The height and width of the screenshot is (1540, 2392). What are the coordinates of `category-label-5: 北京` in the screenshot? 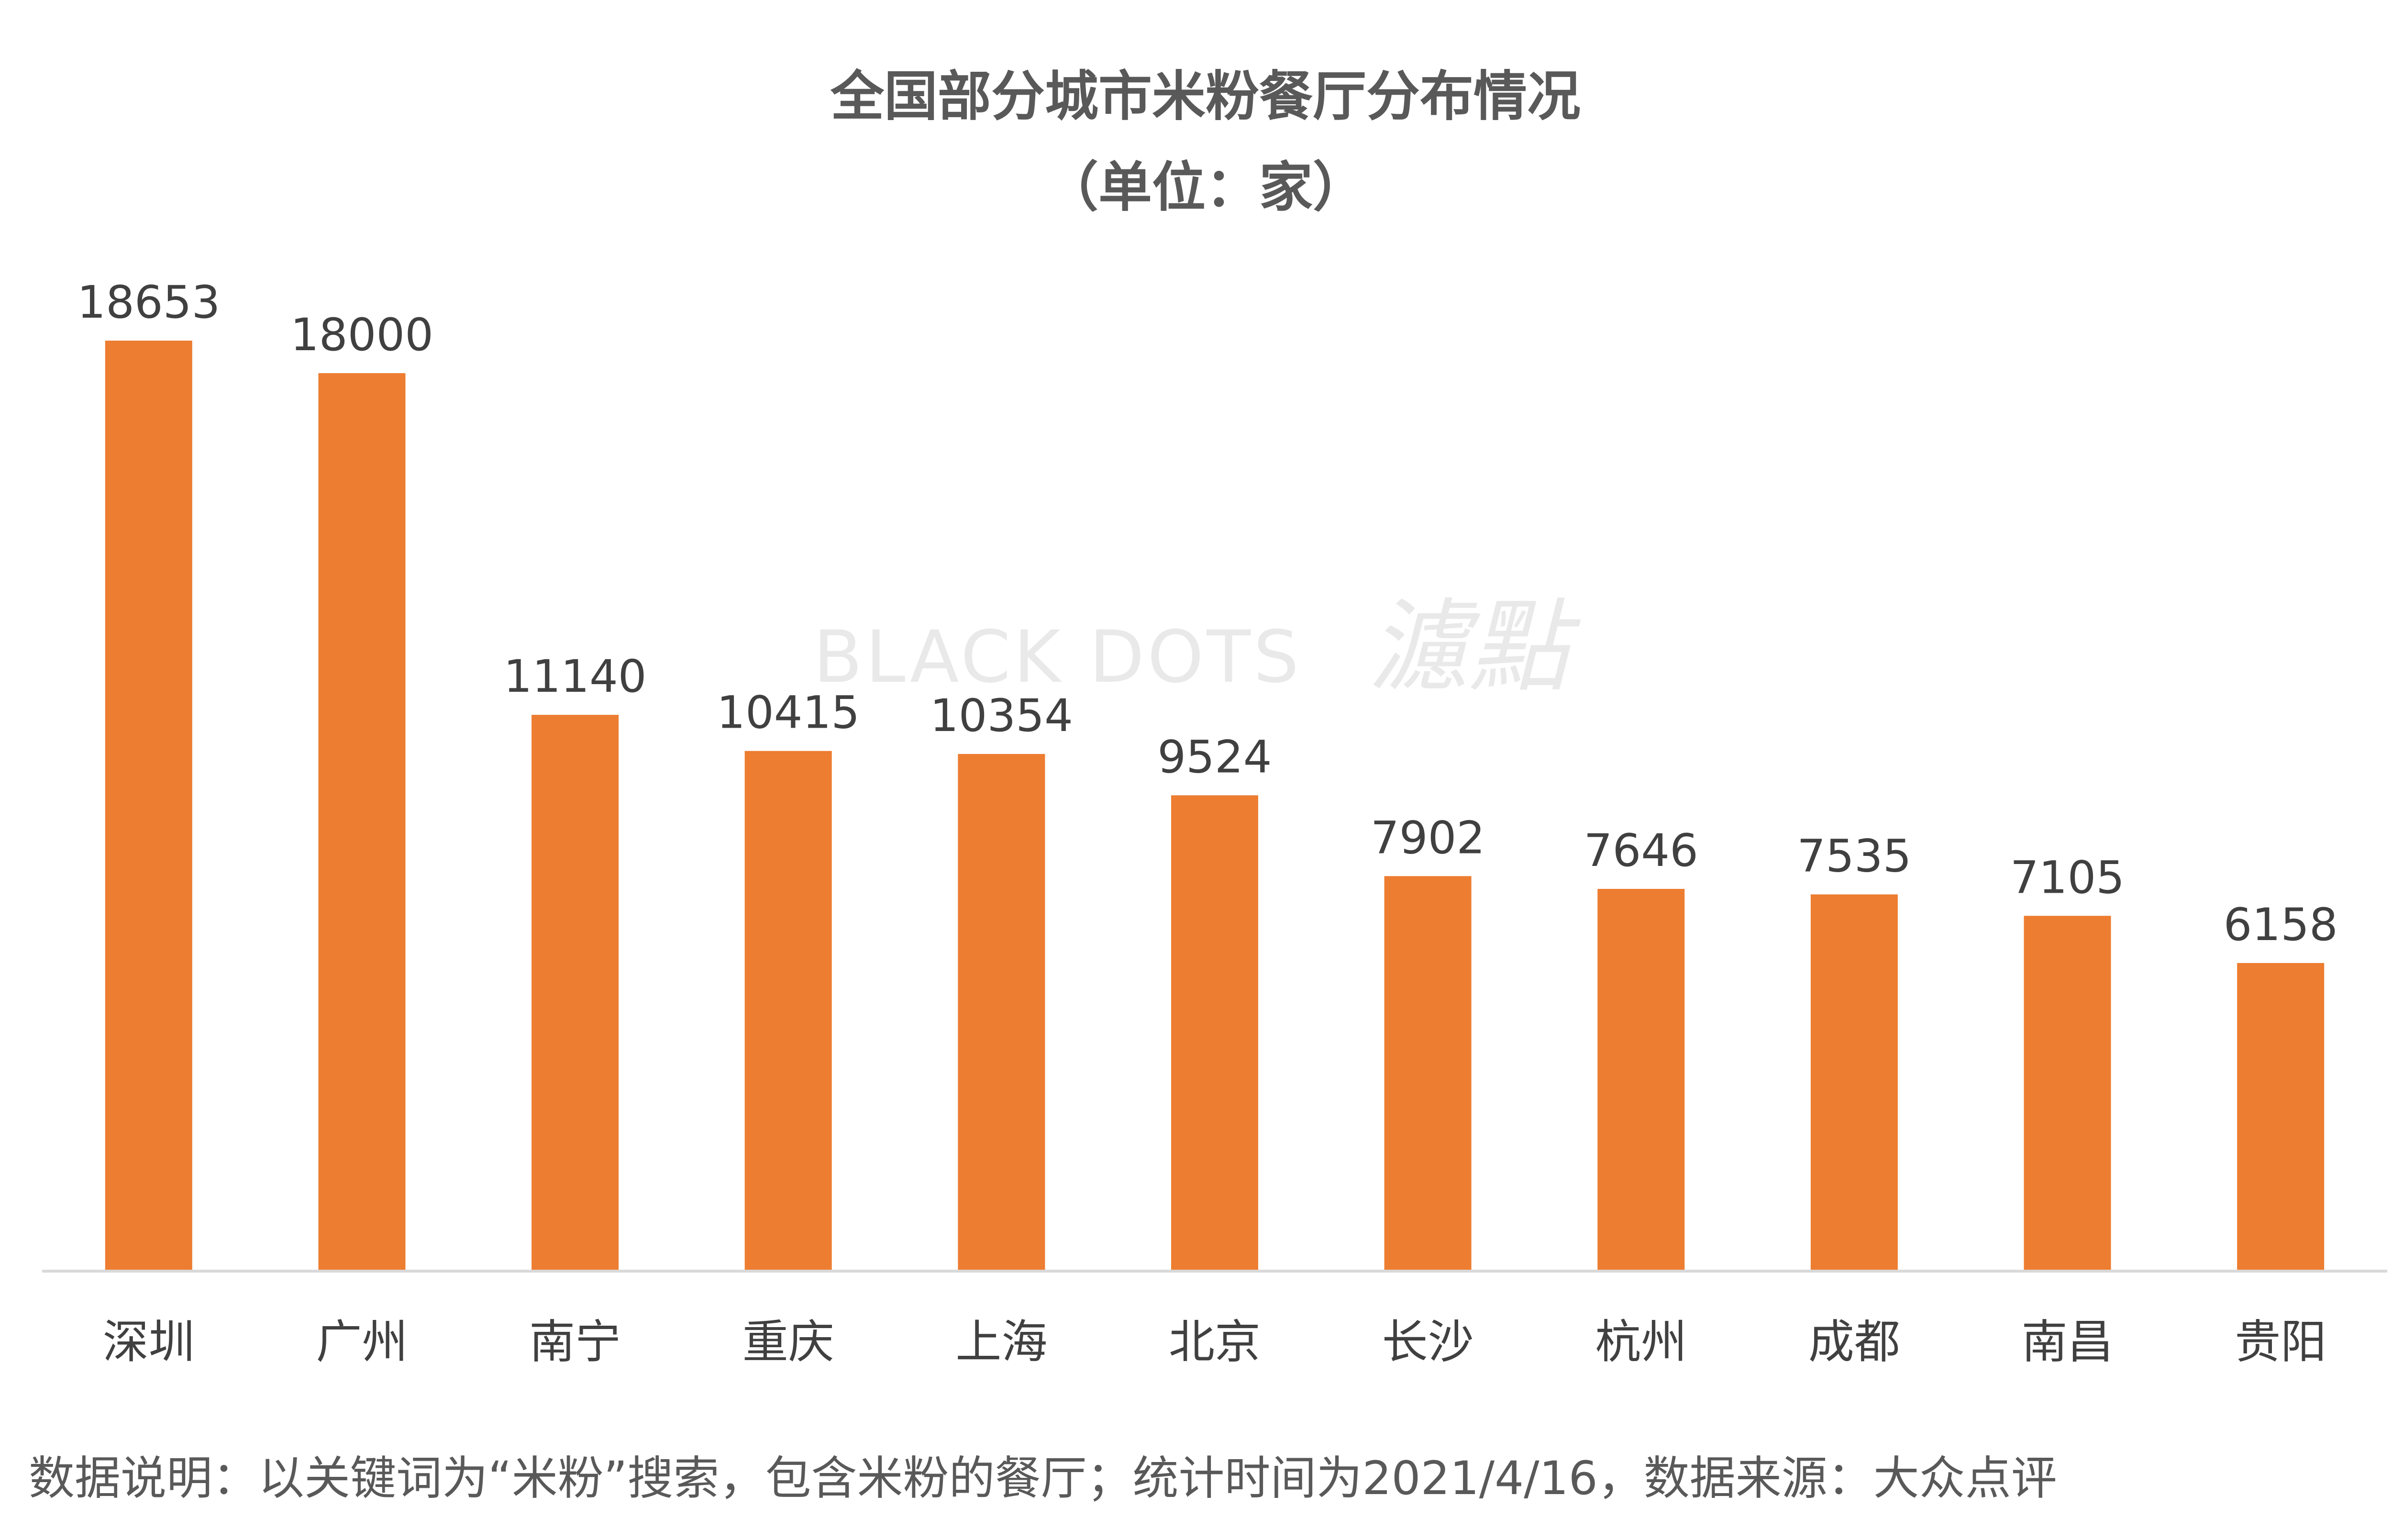 It's located at (1215, 1342).